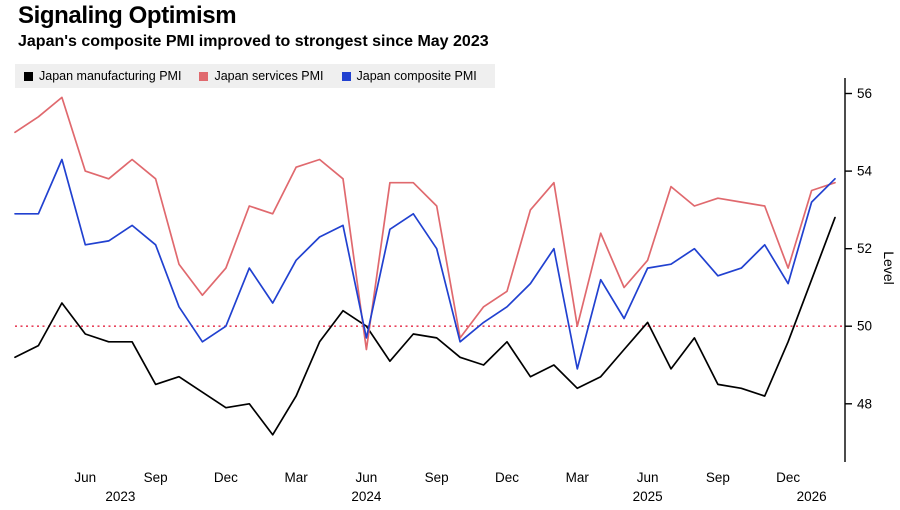 The image size is (900, 510). What do you see at coordinates (120, 496) in the screenshot?
I see `x-axis-year-label: 2023` at bounding box center [120, 496].